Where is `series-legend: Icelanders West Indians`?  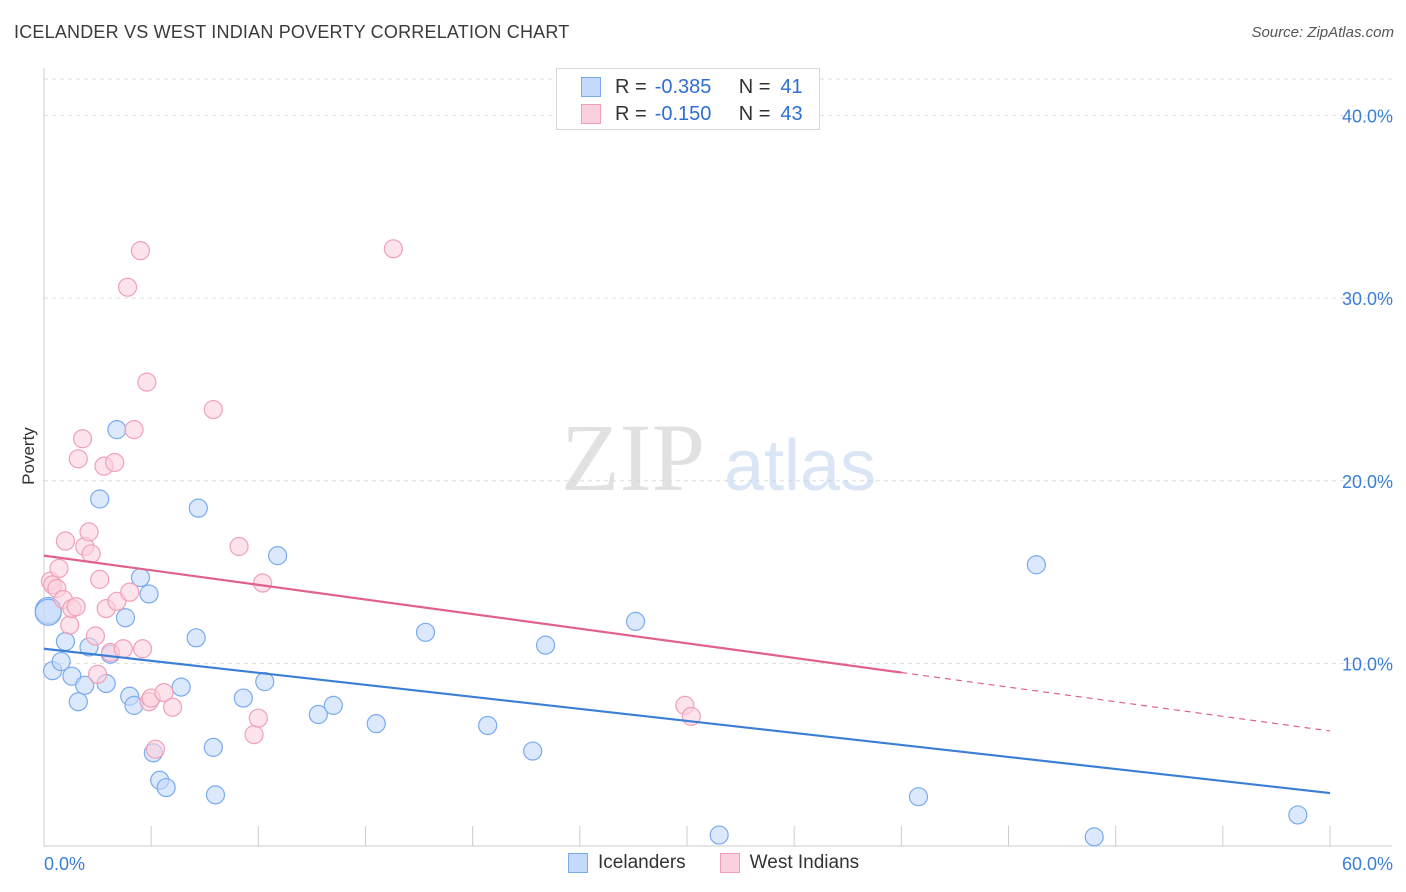 series-legend: Icelanders West Indians is located at coordinates (730, 863).